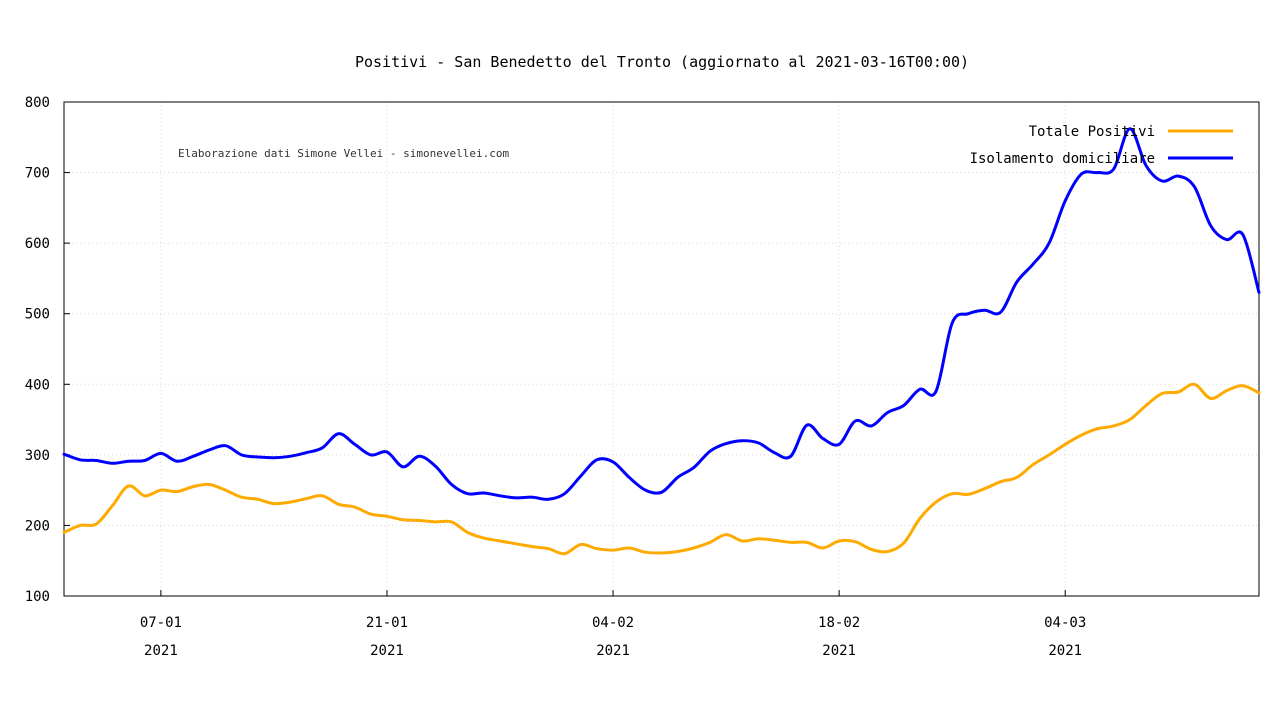  I want to click on y-tick-label: 700, so click(37, 174).